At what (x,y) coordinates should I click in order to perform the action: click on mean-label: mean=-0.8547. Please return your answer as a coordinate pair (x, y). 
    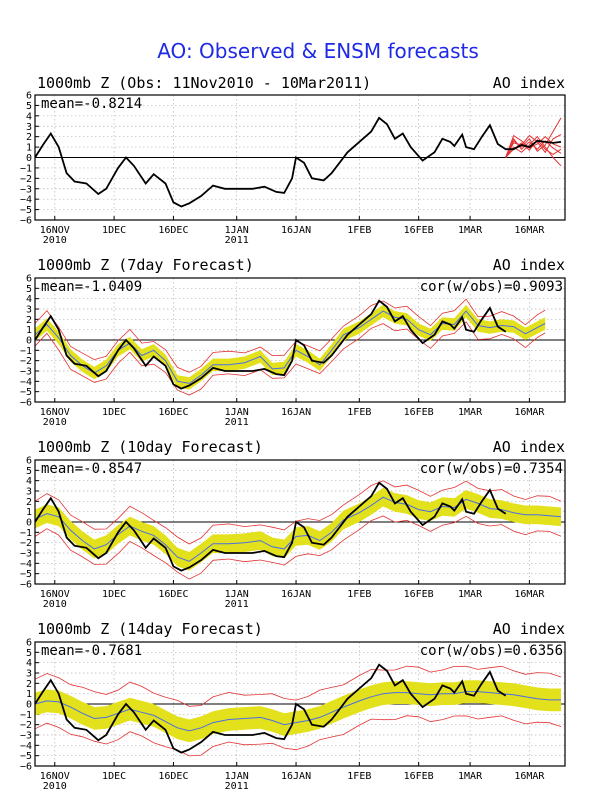
    Looking at the image, I should click on (91, 469).